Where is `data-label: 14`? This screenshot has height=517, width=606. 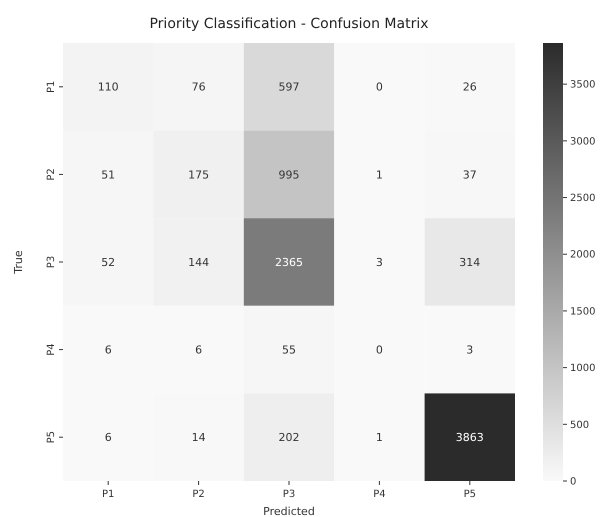
data-label: 14 is located at coordinates (199, 437).